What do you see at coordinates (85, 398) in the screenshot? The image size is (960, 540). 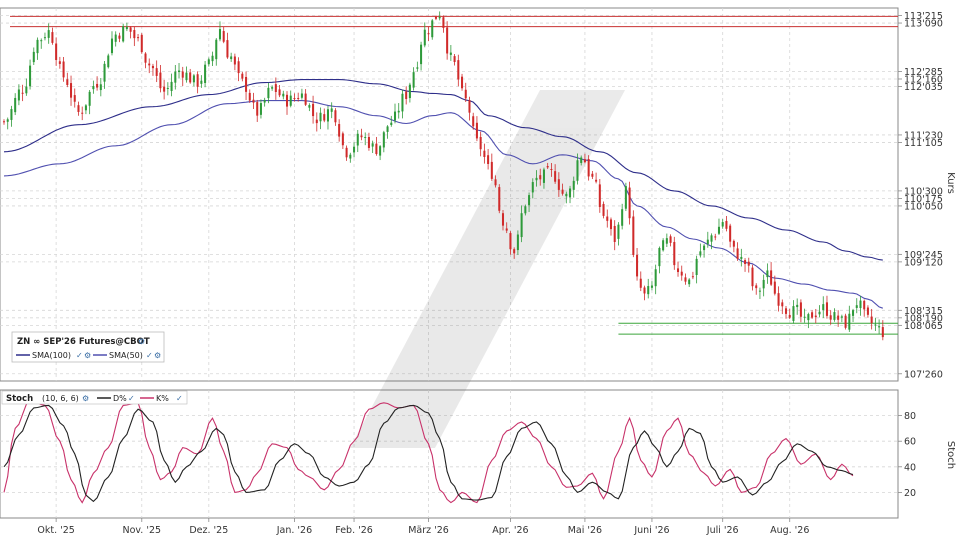 I see `stoch-settings-icon: ⚙` at bounding box center [85, 398].